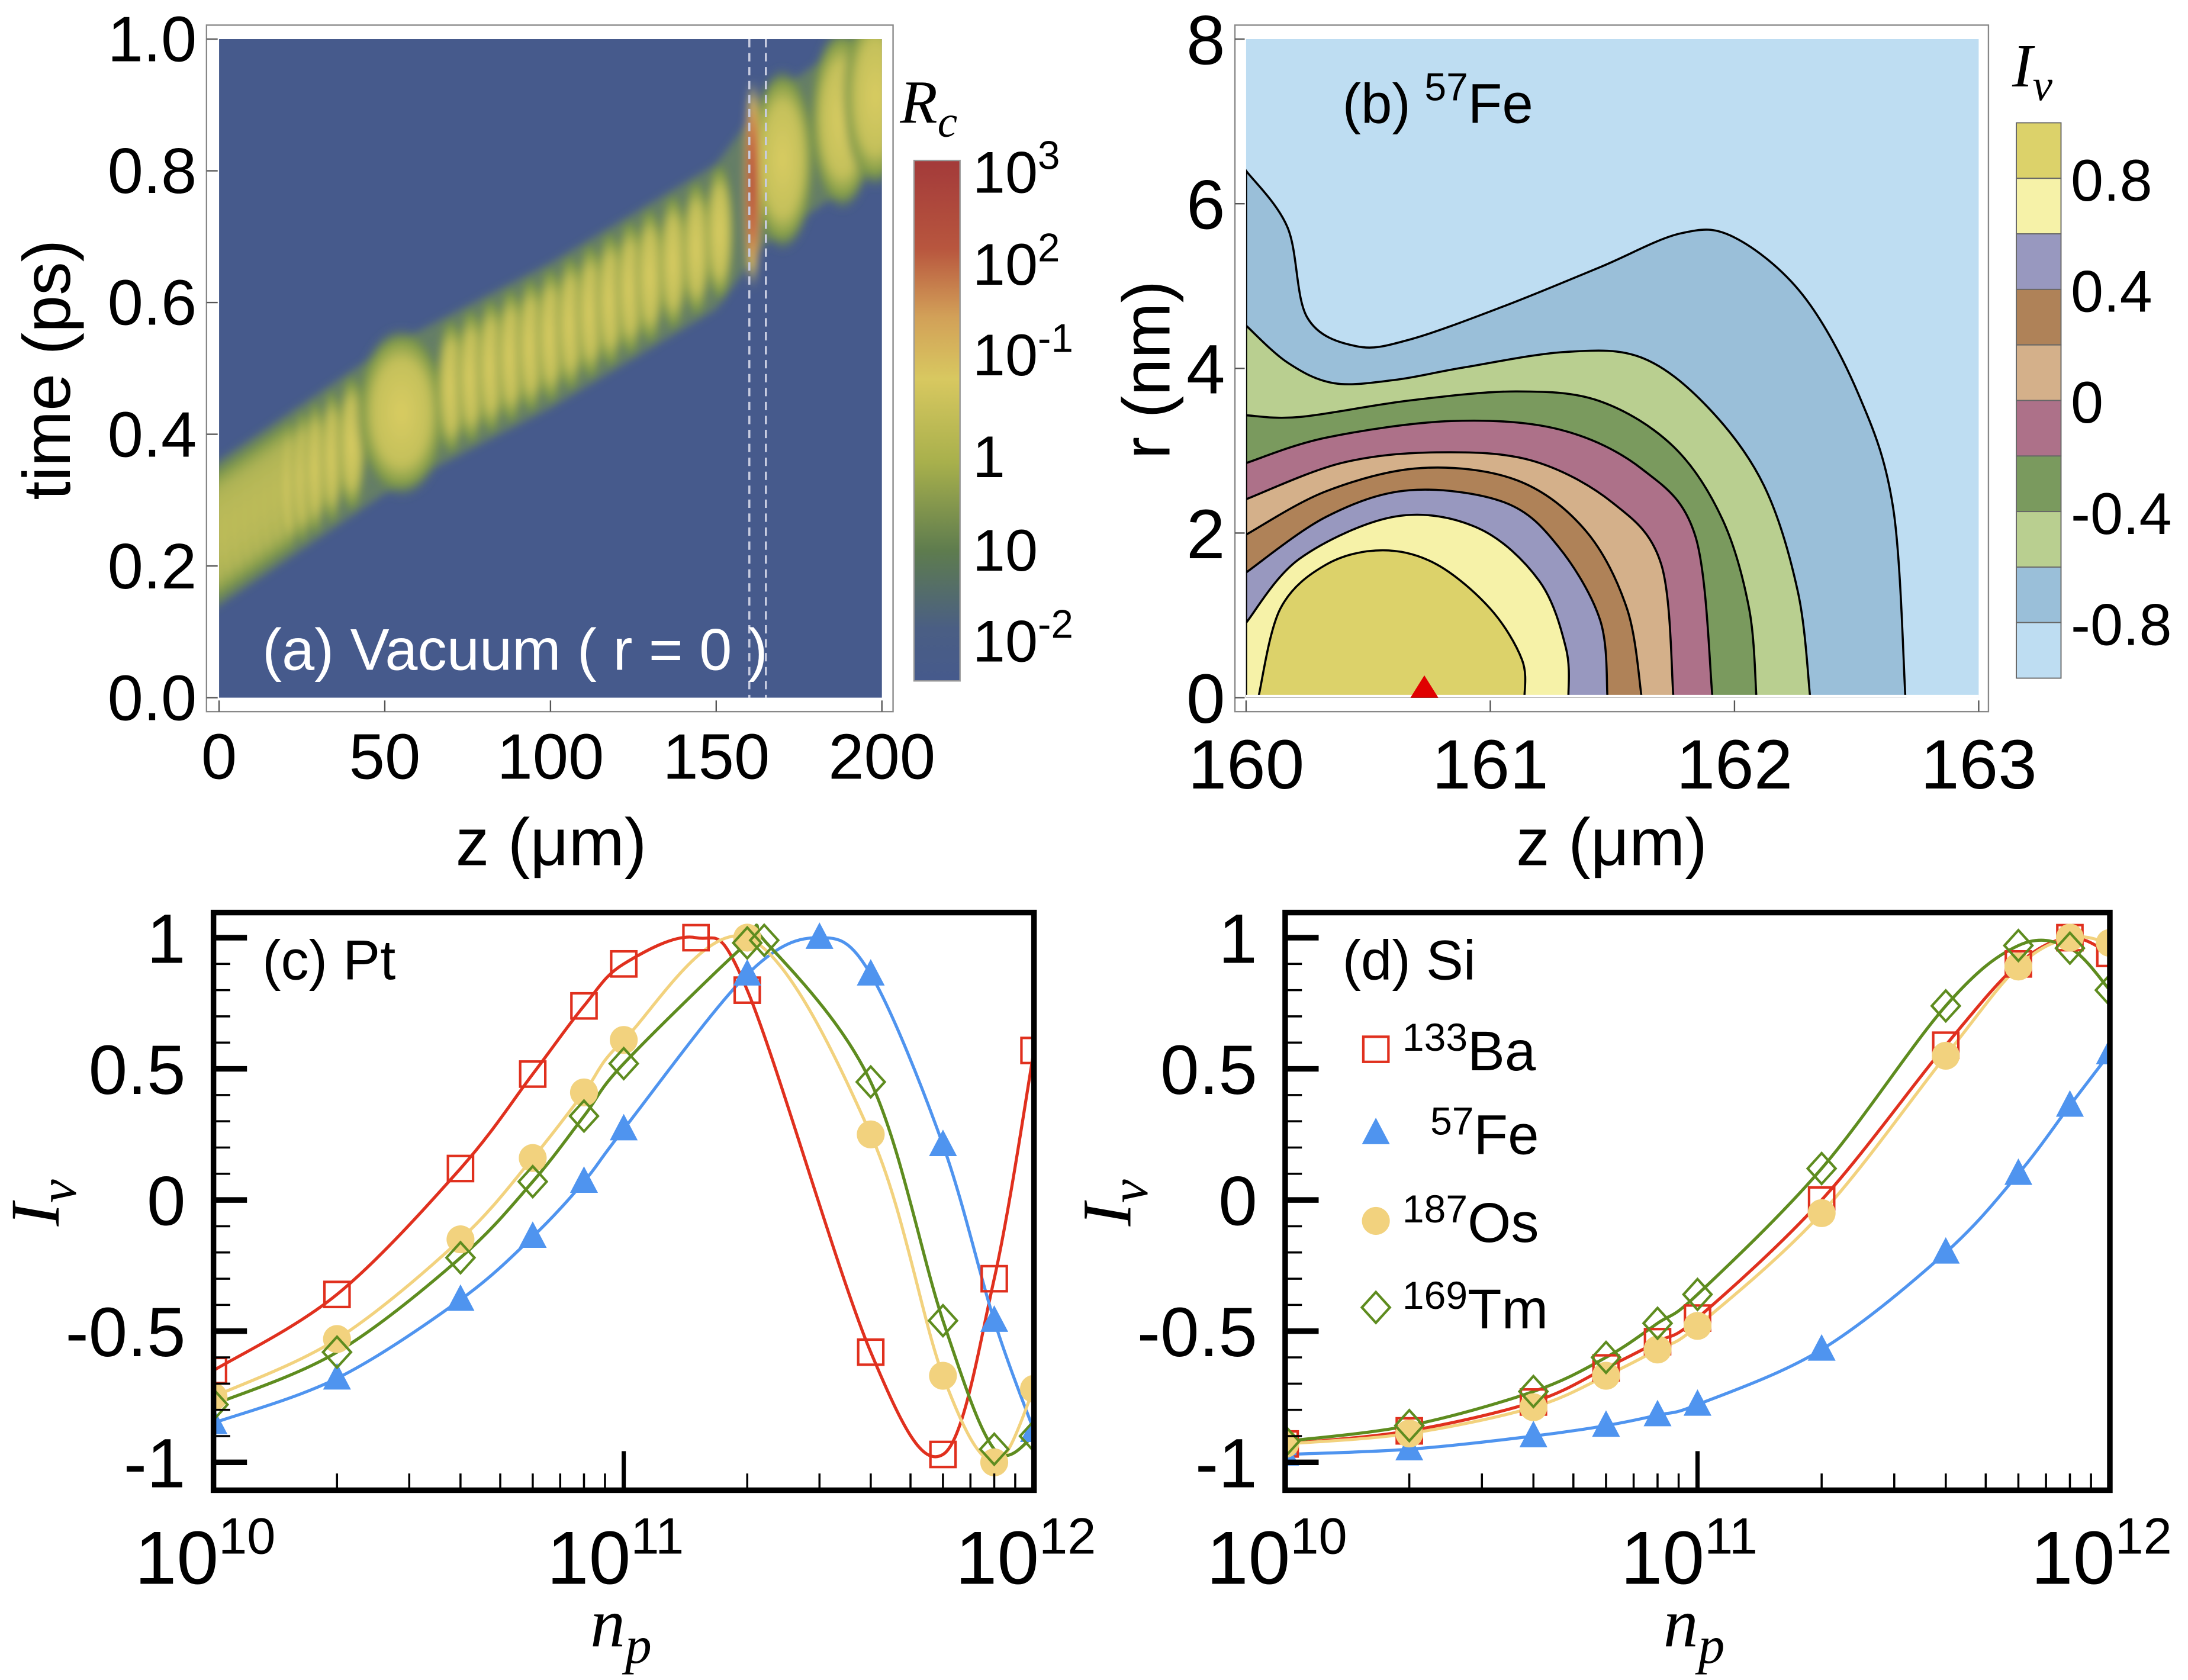  Describe the element at coordinates (937, 420) in the screenshot. I see `panel-a-colorbar` at that location.